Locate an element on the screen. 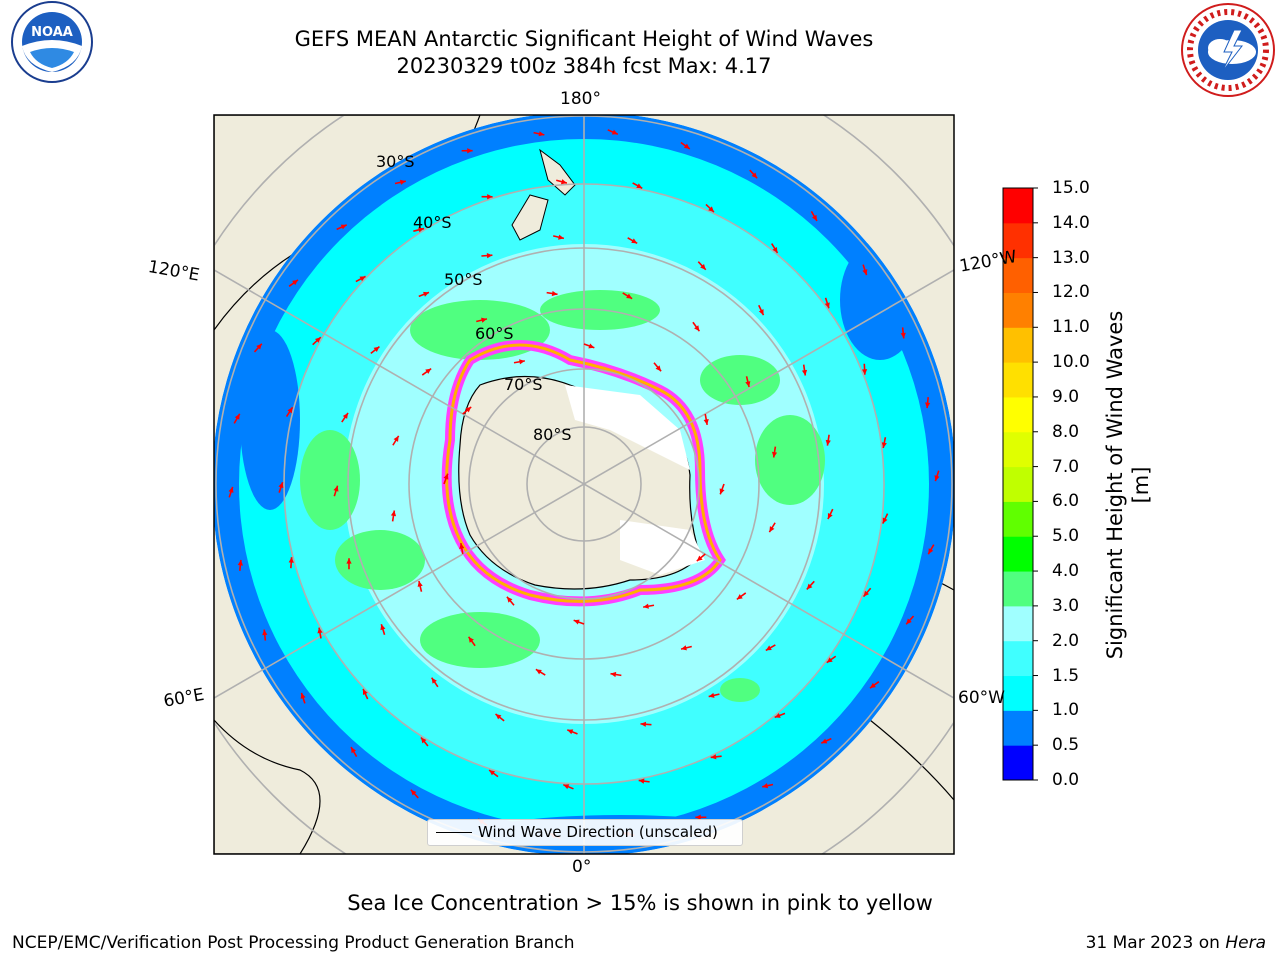  lat-label-60s: 60°S is located at coordinates (494, 333).